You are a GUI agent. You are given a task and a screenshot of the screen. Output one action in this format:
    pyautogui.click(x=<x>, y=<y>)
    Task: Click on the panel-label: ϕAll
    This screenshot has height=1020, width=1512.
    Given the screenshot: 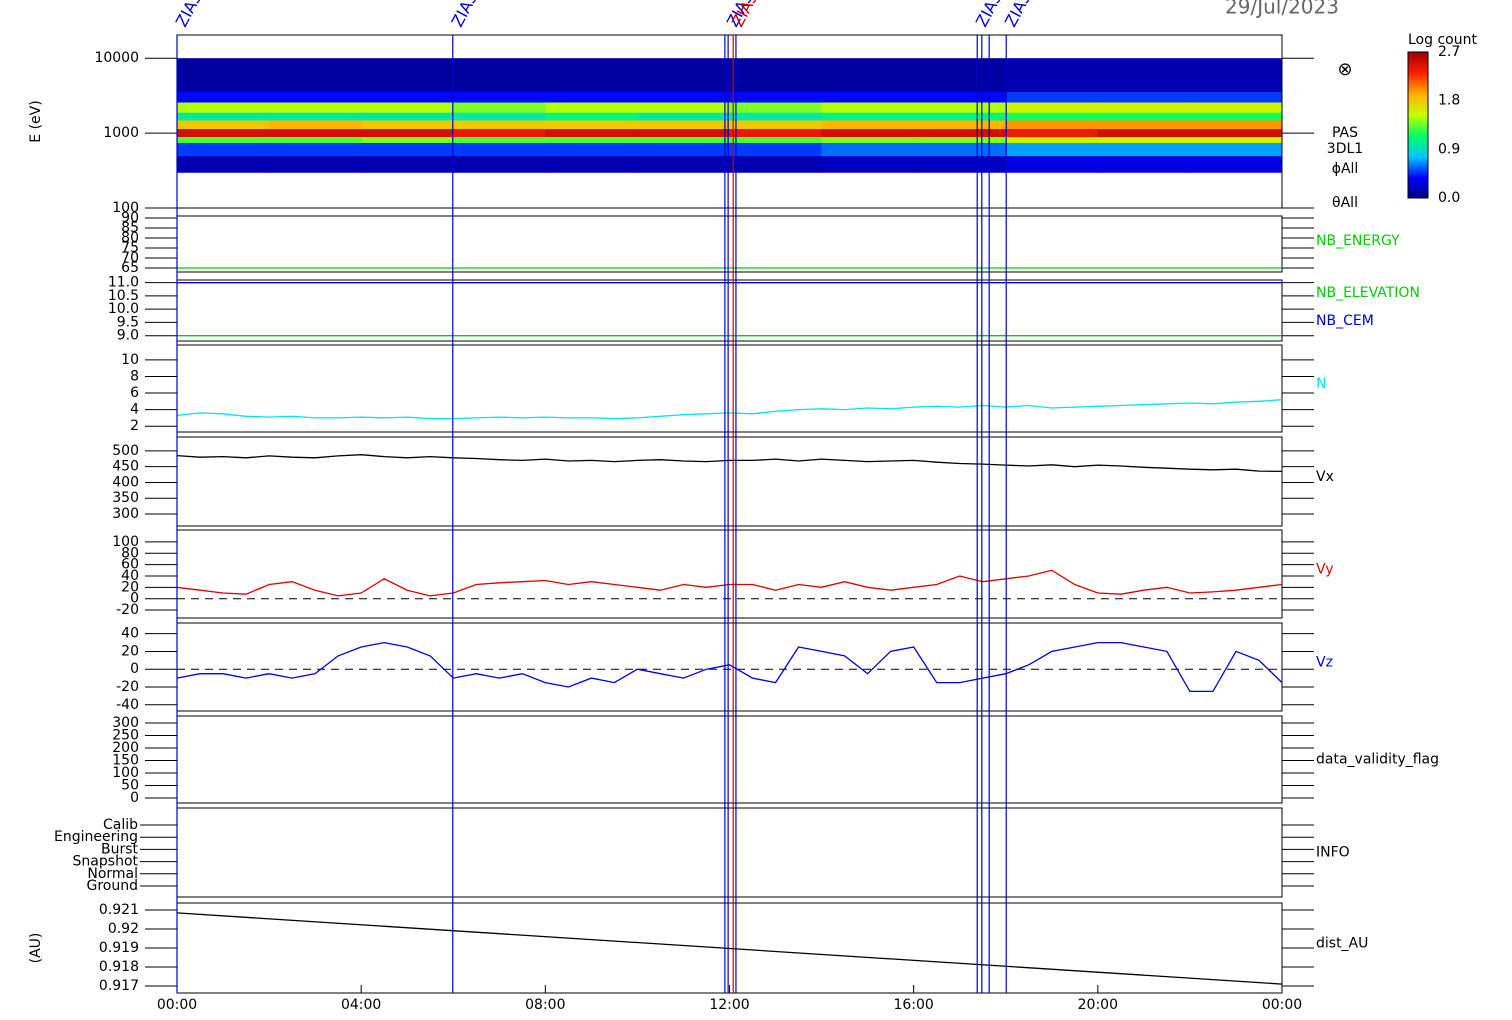 What is the action you would take?
    pyautogui.click(x=1345, y=169)
    